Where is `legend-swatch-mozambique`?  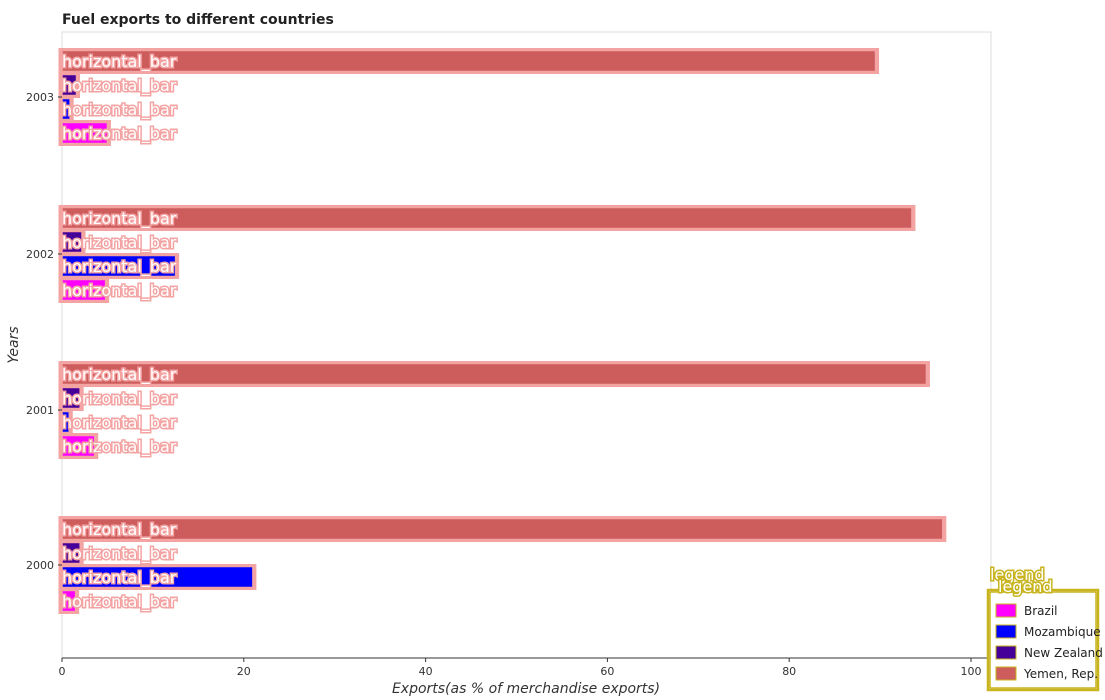 legend-swatch-mozambique is located at coordinates (1006, 631).